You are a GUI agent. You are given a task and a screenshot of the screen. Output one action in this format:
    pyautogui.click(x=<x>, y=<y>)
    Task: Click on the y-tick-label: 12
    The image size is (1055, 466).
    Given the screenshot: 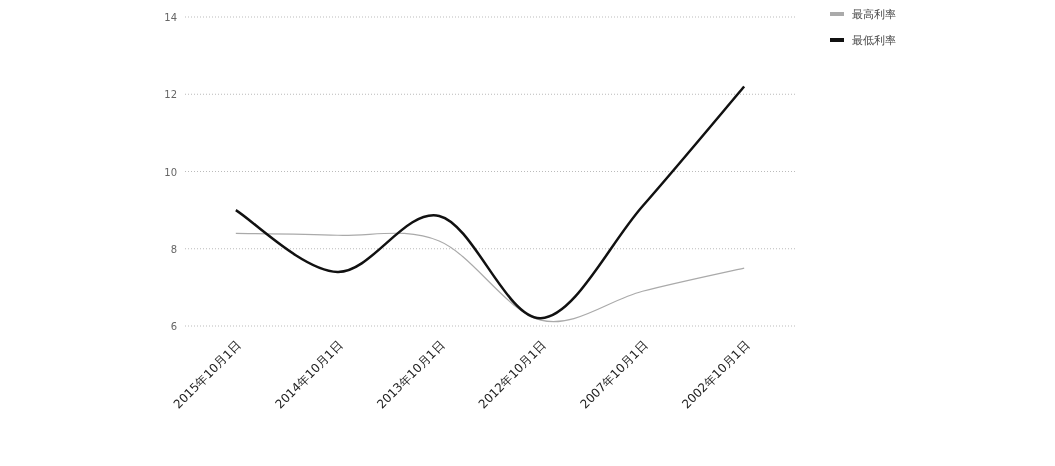 What is the action you would take?
    pyautogui.click(x=170, y=95)
    